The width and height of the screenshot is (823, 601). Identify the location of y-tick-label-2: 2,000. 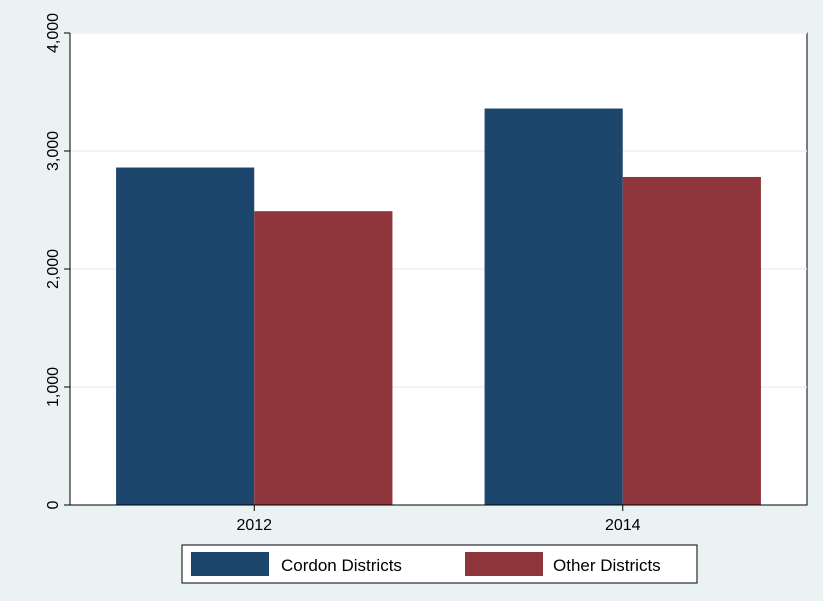
(53, 269).